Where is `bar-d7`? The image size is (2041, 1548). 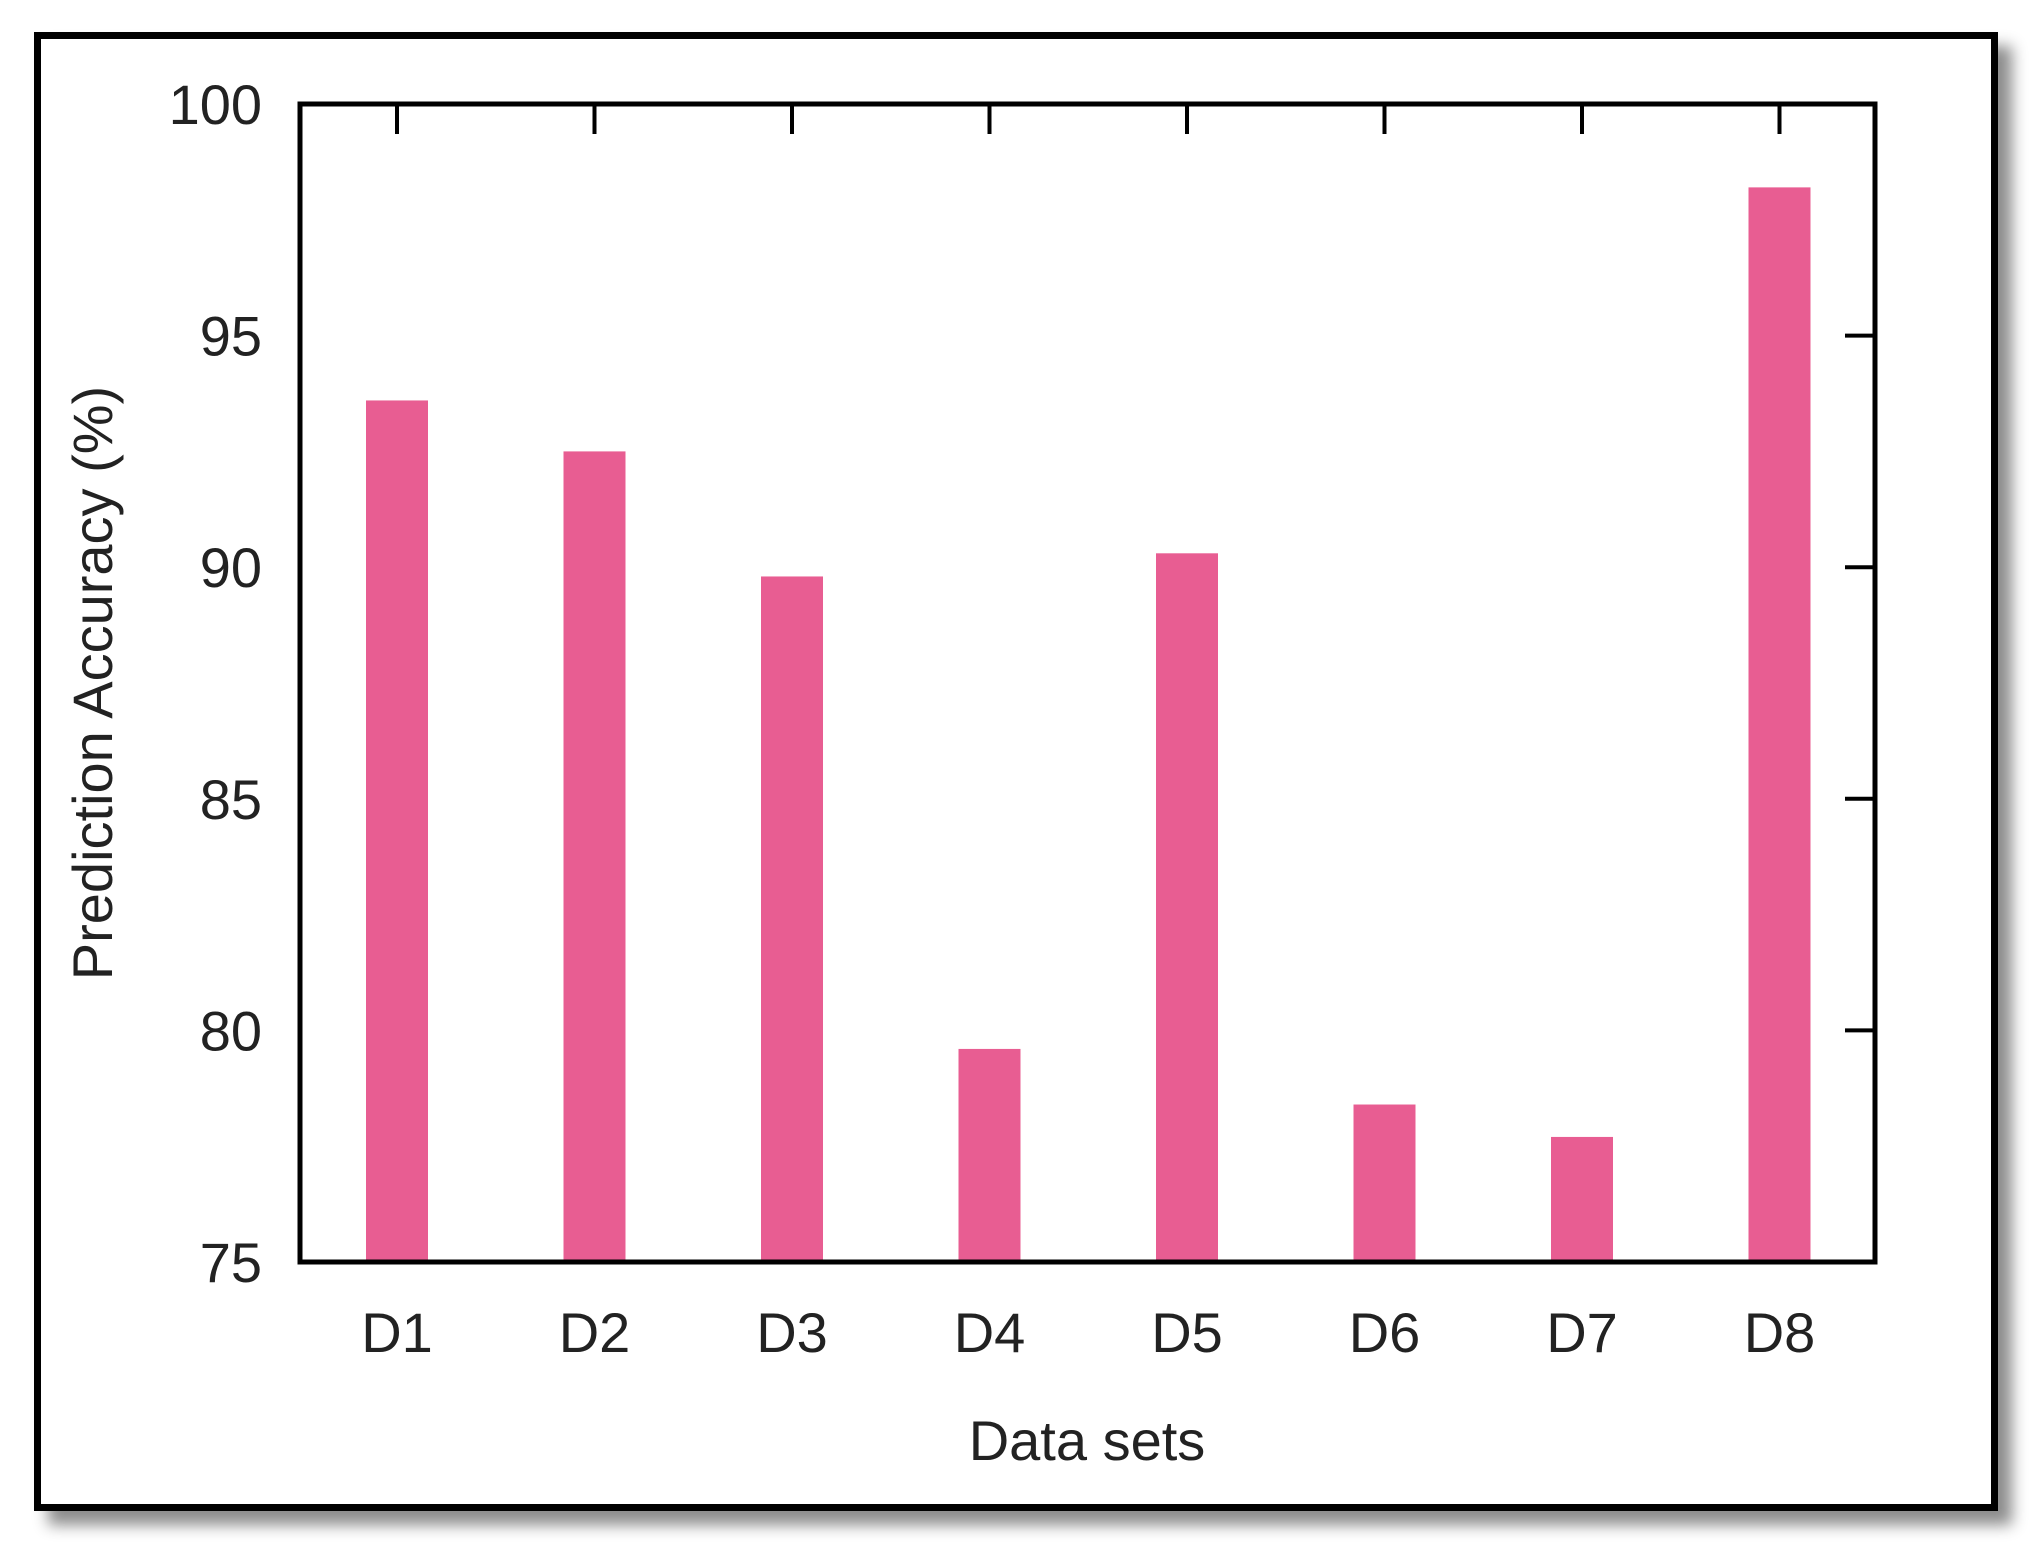
bar-d7 is located at coordinates (1582, 1199).